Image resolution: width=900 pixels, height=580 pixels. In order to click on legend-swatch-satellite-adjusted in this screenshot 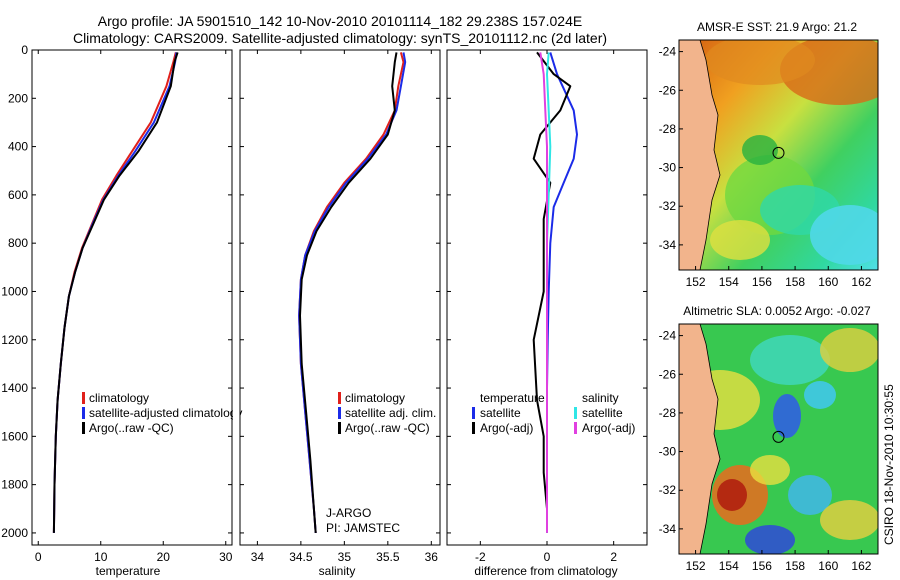, I will do `click(83, 413)`.